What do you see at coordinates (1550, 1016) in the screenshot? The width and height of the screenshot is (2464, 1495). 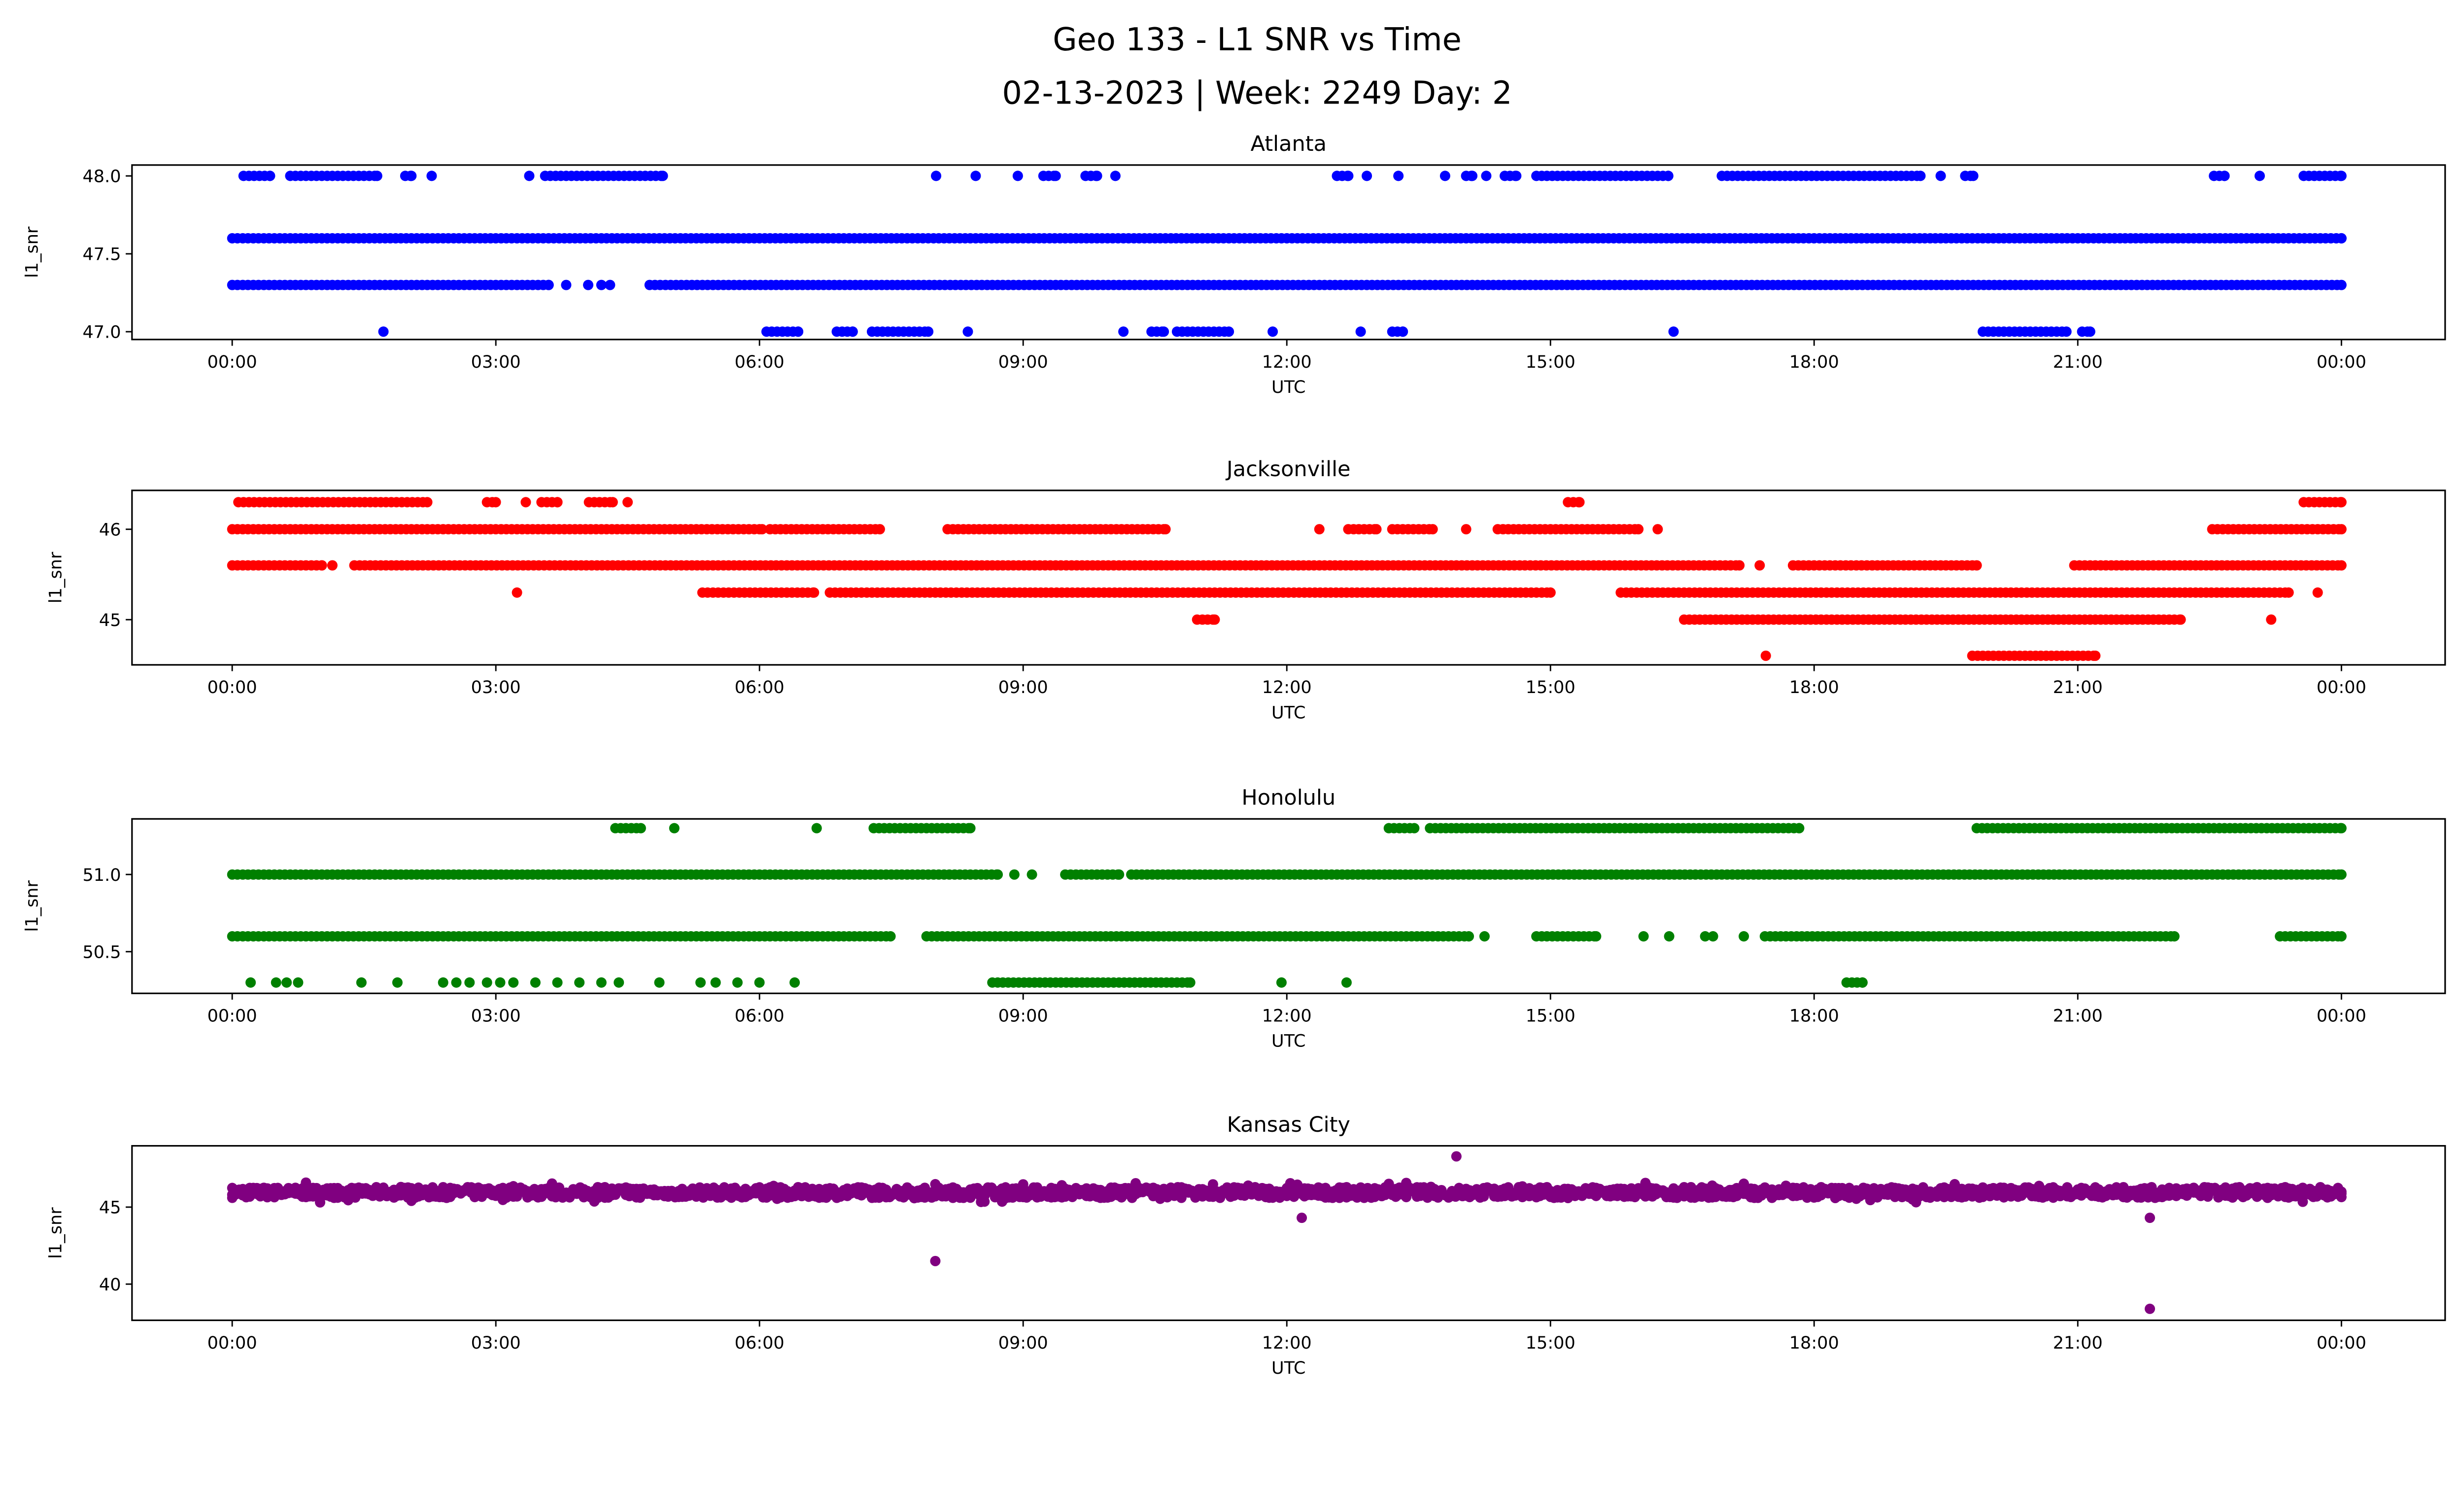 I see `x-tick-label: 15:00` at bounding box center [1550, 1016].